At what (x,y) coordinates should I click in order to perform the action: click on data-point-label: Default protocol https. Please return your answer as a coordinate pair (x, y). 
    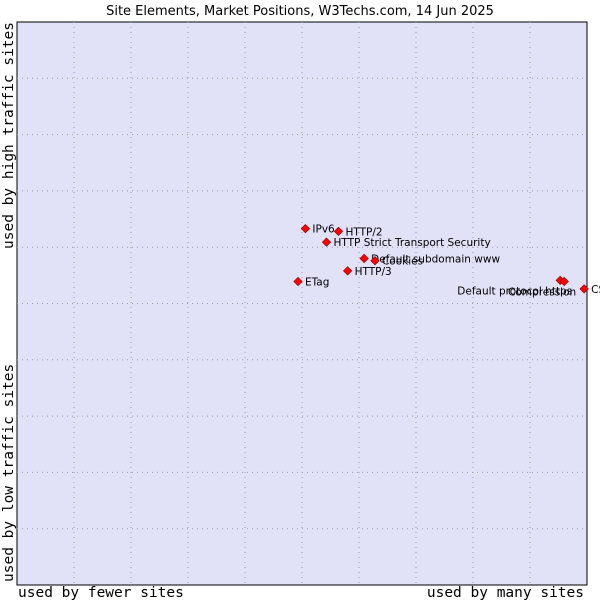
    Looking at the image, I should click on (514, 291).